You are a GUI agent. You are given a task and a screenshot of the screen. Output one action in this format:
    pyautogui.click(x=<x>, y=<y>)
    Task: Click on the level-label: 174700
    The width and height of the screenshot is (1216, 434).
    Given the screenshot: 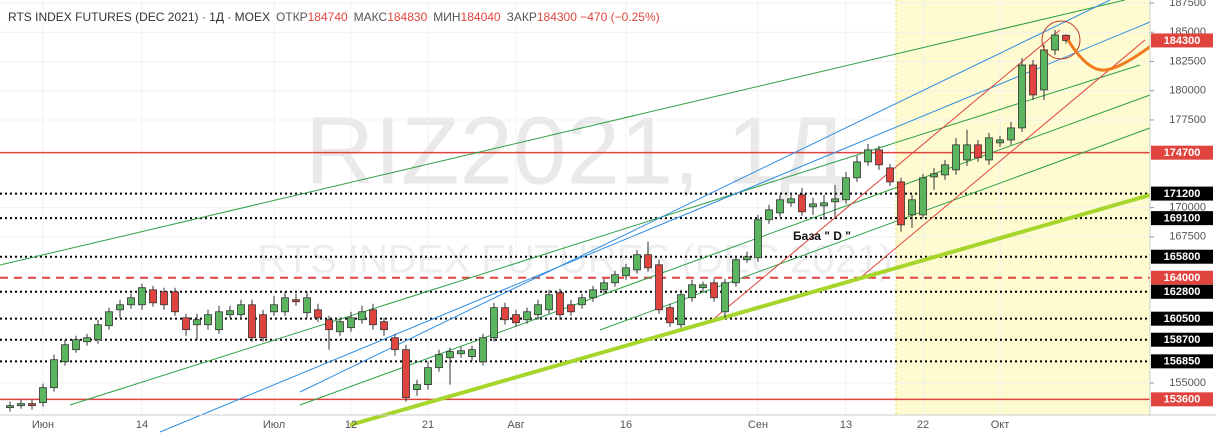 What is the action you would take?
    pyautogui.click(x=1182, y=153)
    